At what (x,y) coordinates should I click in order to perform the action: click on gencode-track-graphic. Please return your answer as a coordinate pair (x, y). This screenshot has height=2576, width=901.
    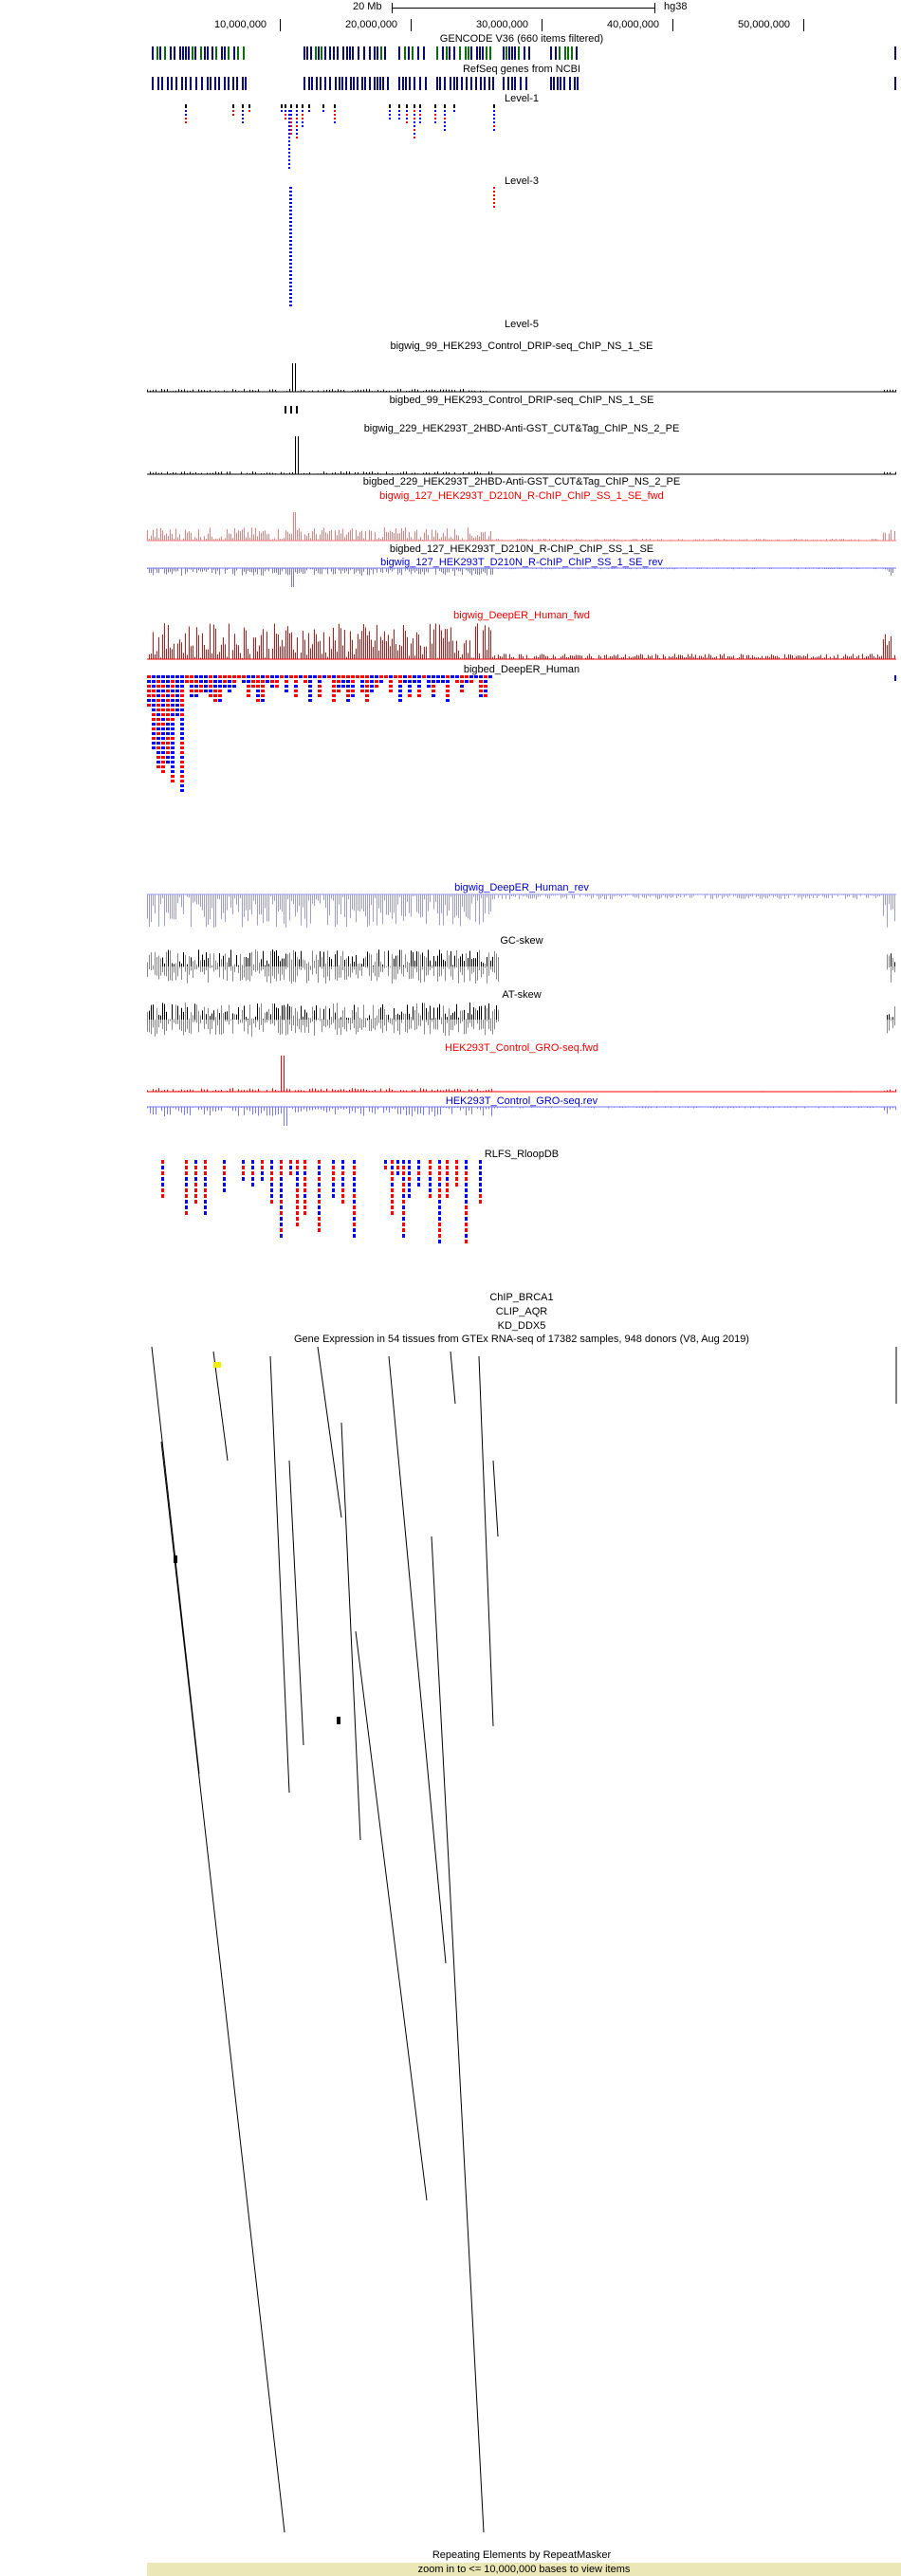
    Looking at the image, I should click on (450, 53).